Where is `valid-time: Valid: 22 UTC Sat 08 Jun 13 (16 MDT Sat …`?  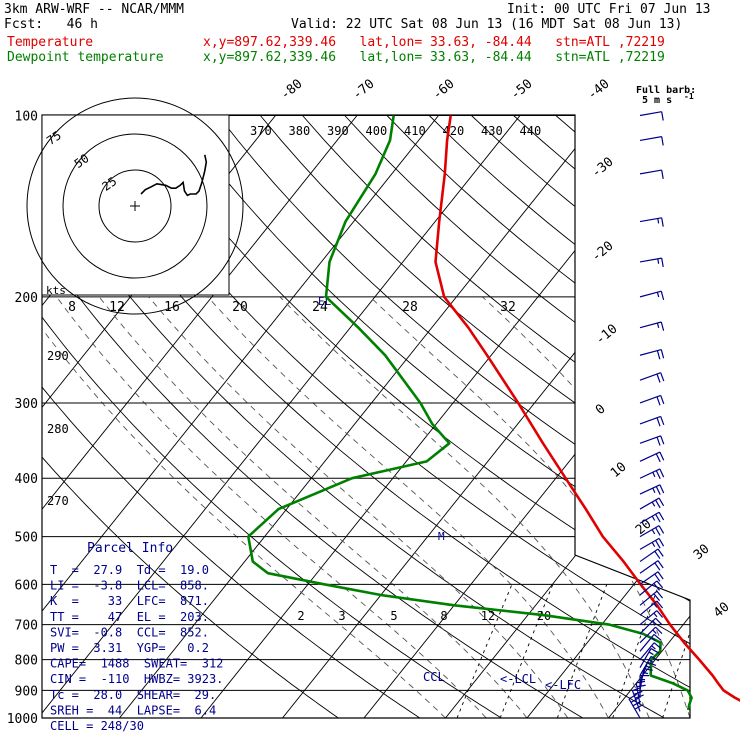
valid-time: Valid: 22 UTC Sat 08 Jun 13 (16 MDT Sat … is located at coordinates (487, 24).